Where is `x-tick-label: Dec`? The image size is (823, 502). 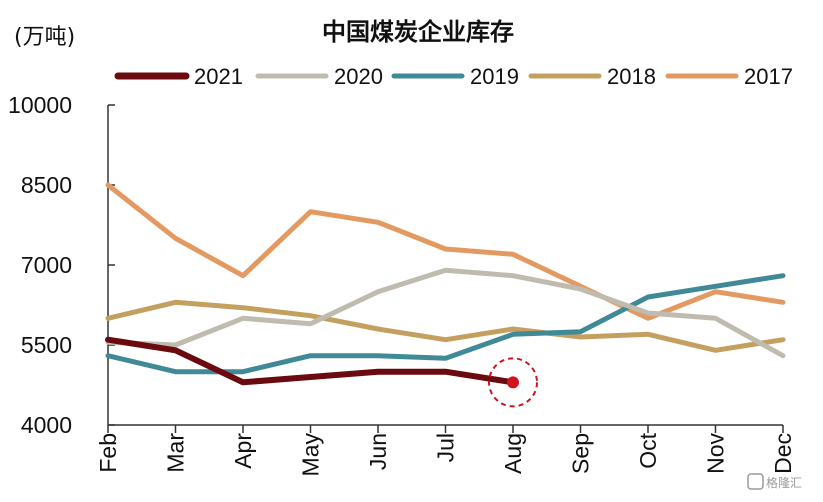 x-tick-label: Dec is located at coordinates (783, 453).